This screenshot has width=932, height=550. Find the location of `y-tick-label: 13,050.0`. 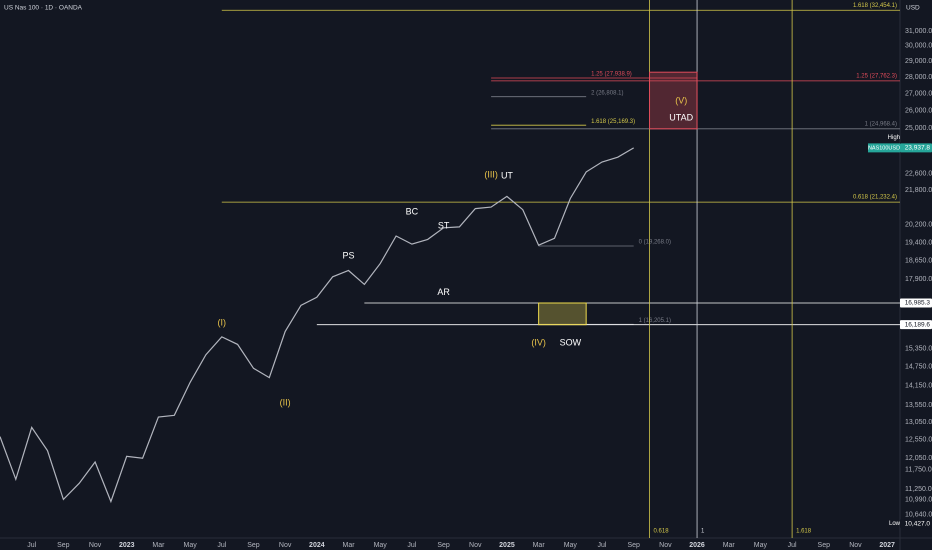

y-tick-label: 13,050.0 is located at coordinates (918, 422).